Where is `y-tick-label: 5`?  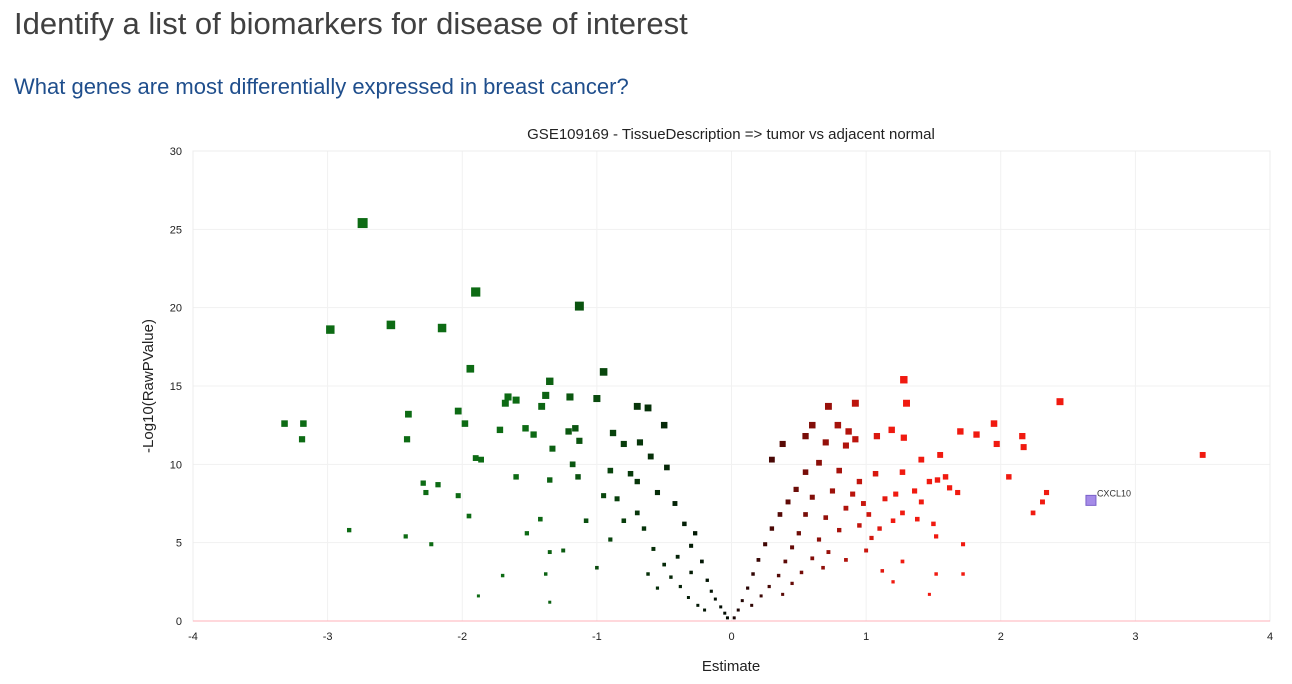 y-tick-label: 5 is located at coordinates (179, 544).